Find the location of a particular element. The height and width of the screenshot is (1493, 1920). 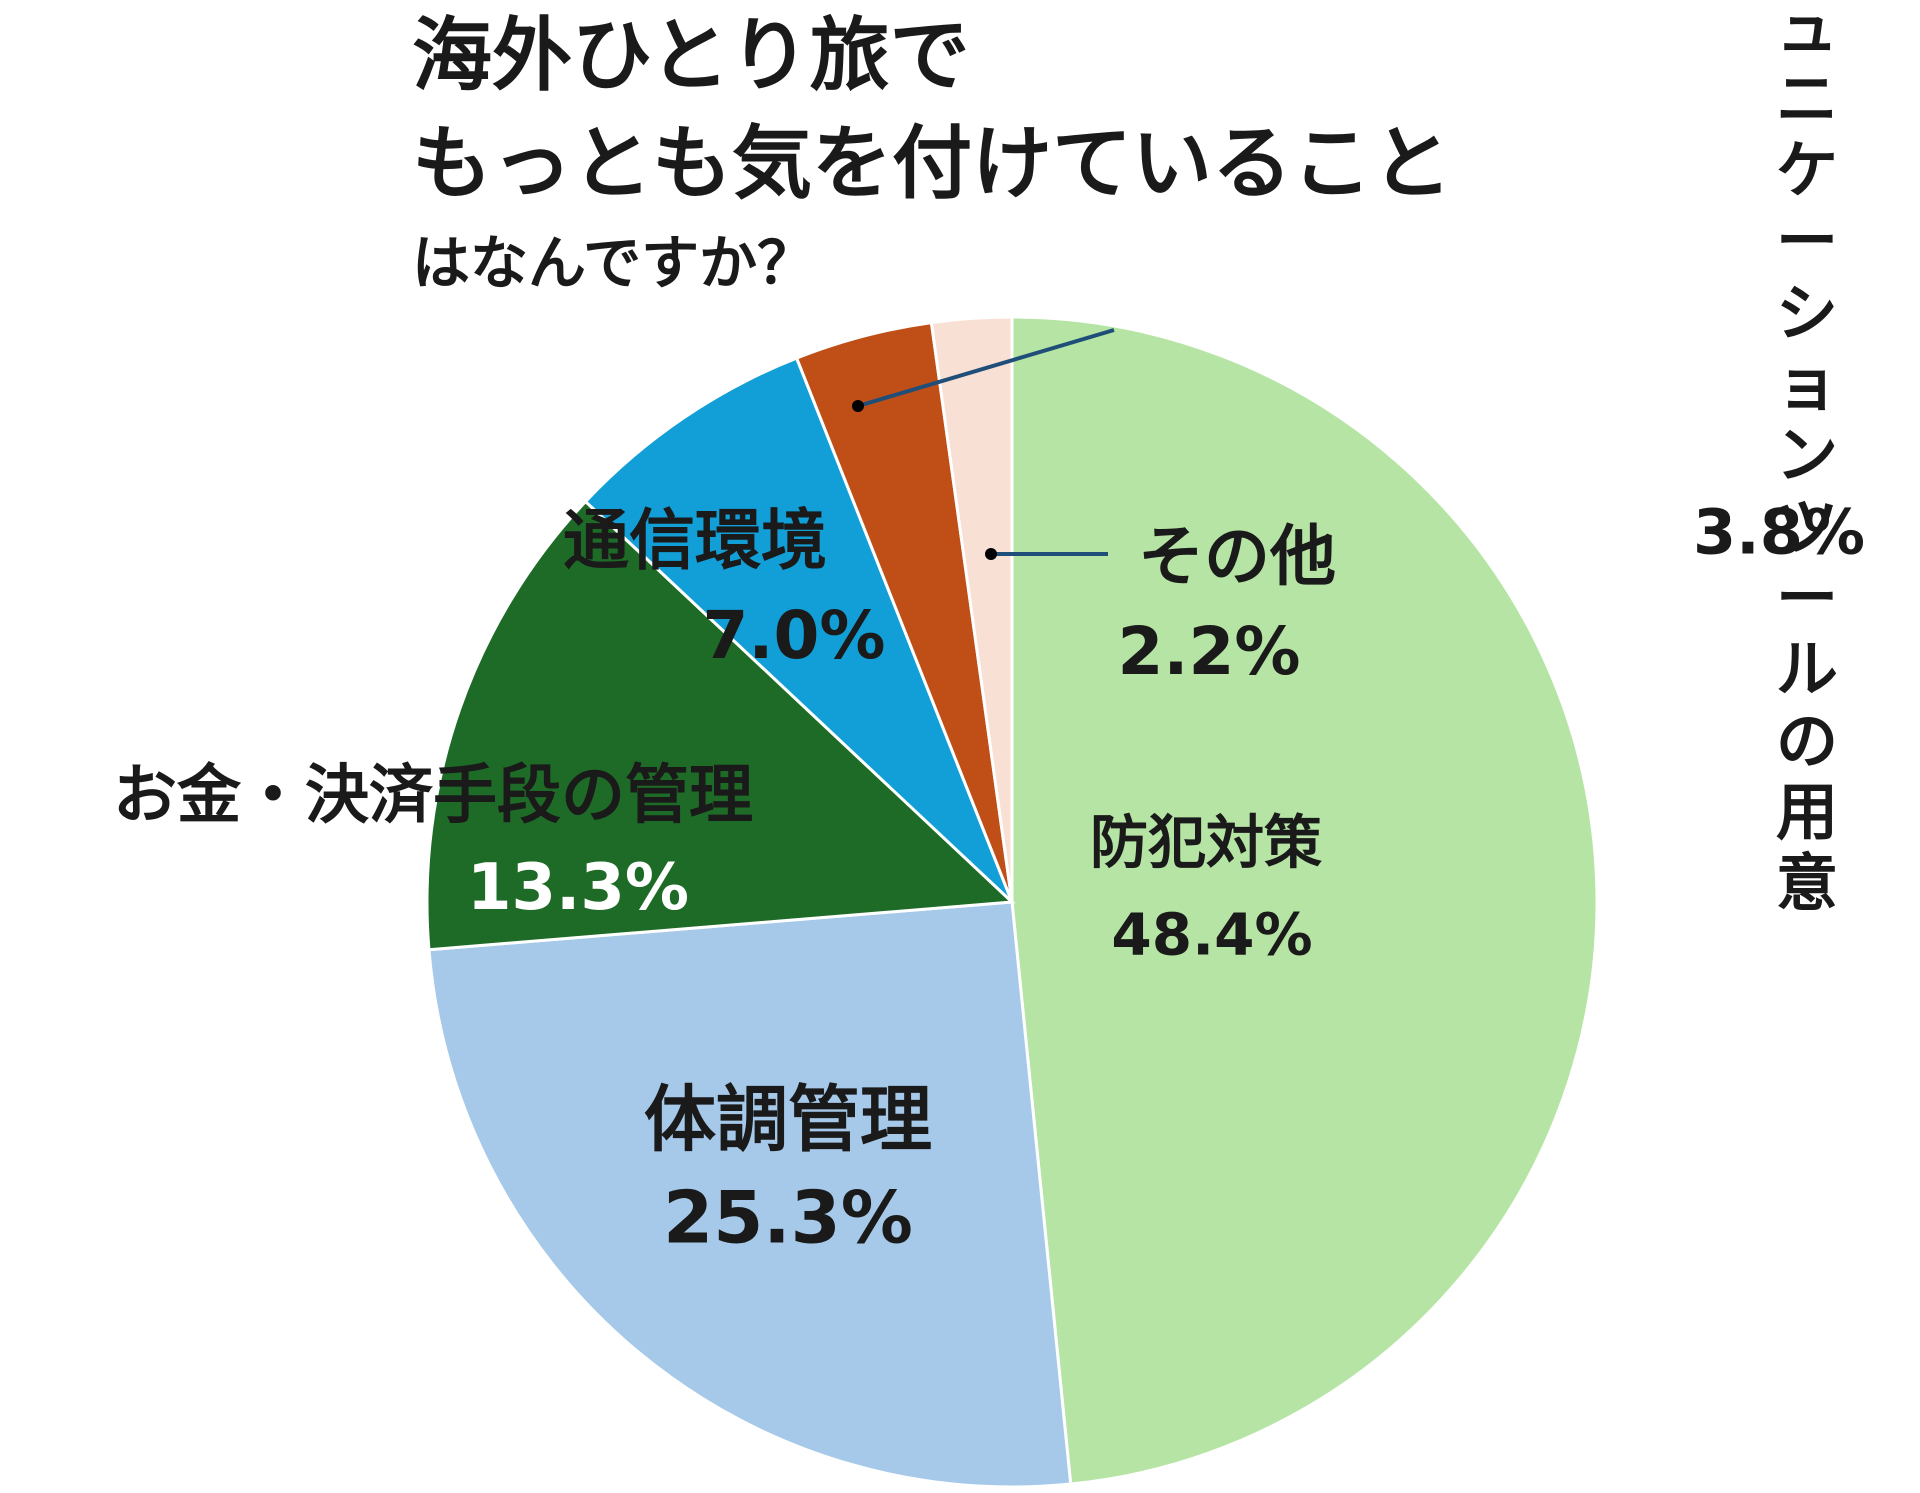

value-label: 3.8% is located at coordinates (1779, 532).